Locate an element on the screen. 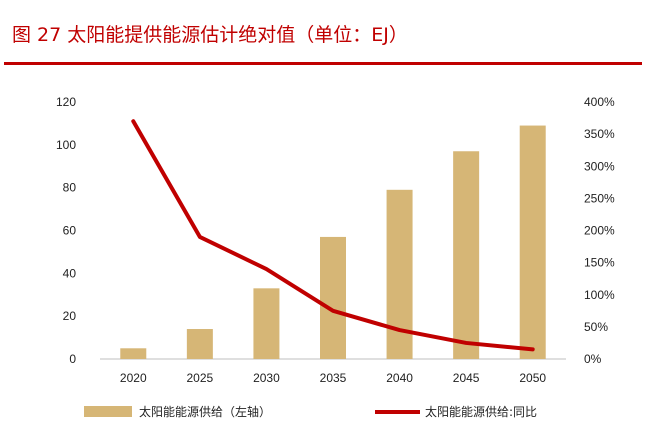 This screenshot has height=425, width=649. left-tick-label: 100 is located at coordinates (66, 145).